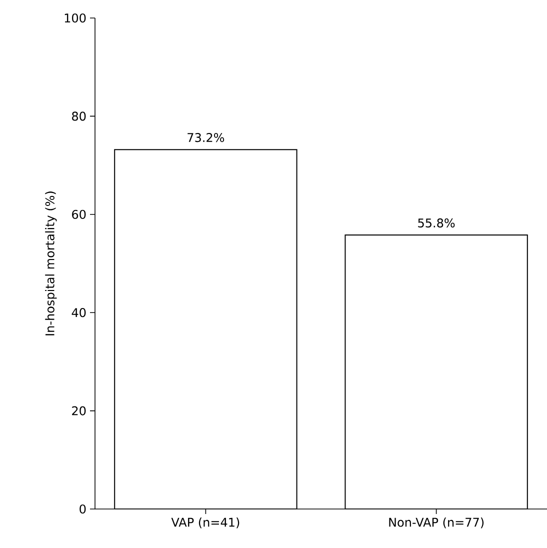 The width and height of the screenshot is (547, 548). Describe the element at coordinates (75, 18) in the screenshot. I see `y-tick-label: 100` at that location.